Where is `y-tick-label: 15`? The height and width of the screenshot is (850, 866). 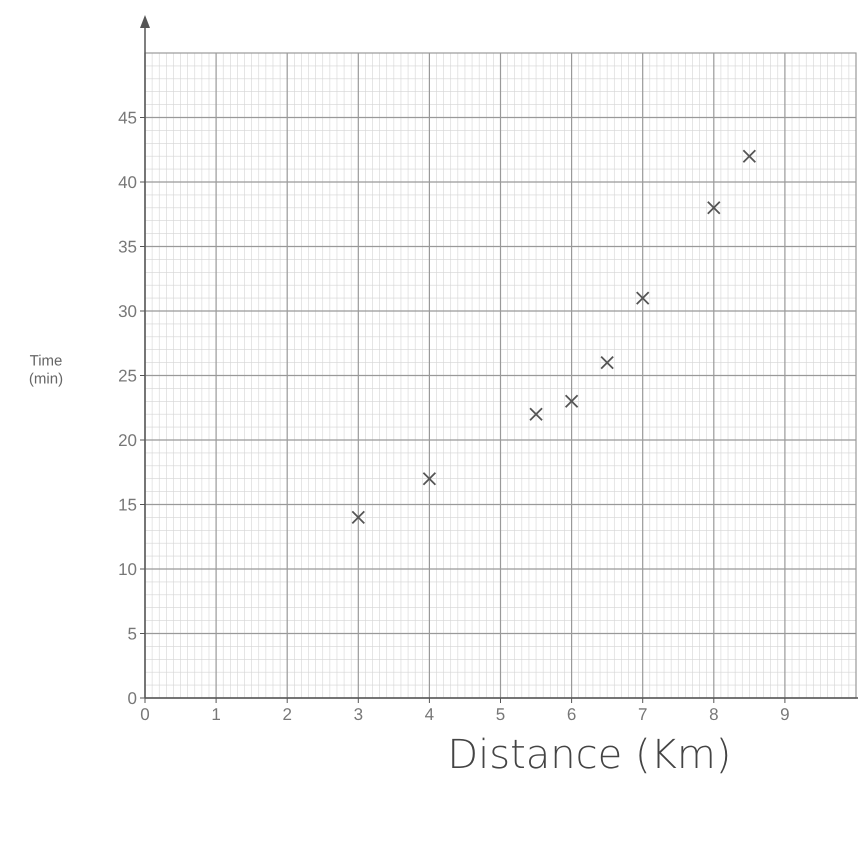 y-tick-label: 15 is located at coordinates (127, 505).